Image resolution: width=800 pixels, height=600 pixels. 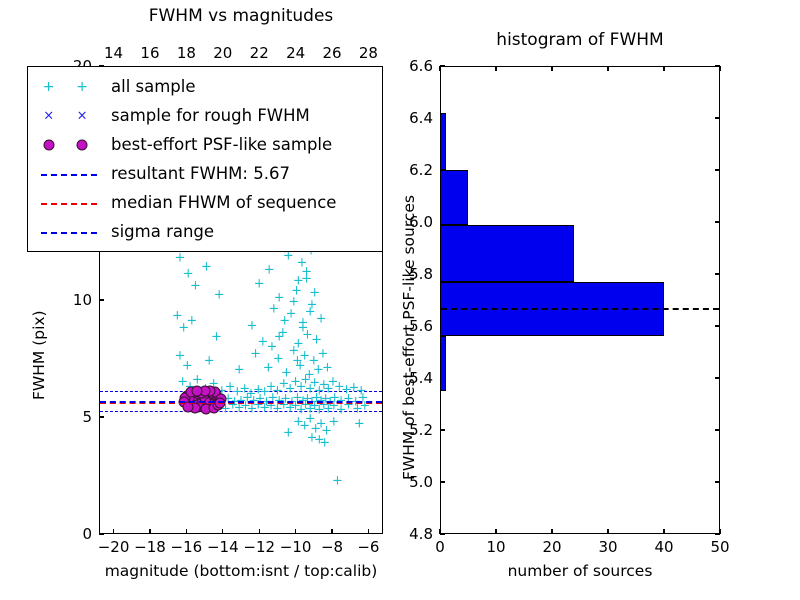 I want to click on x-ticklabel-bottom: −6, so click(x=368, y=547).